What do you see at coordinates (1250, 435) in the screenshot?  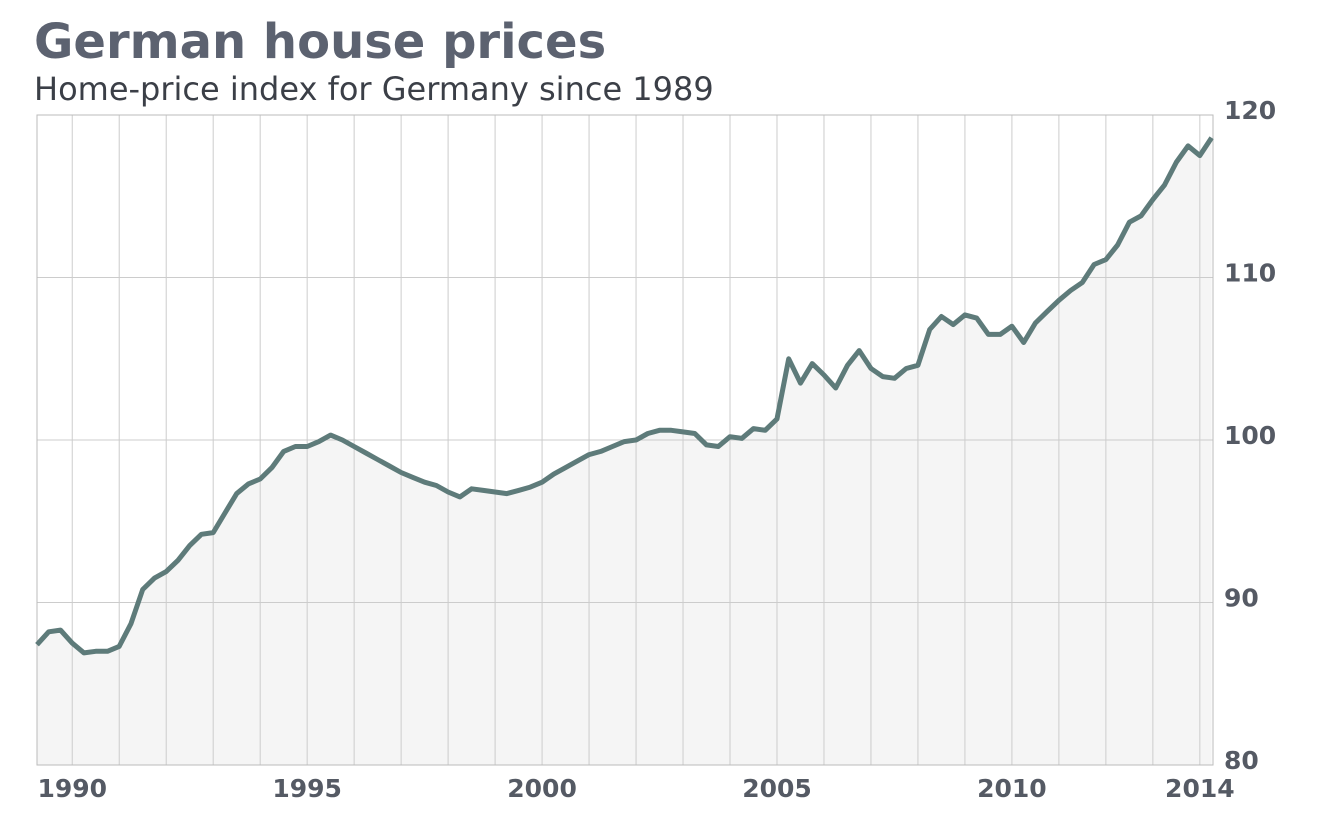 I see `y-tick-label: 100` at bounding box center [1250, 435].